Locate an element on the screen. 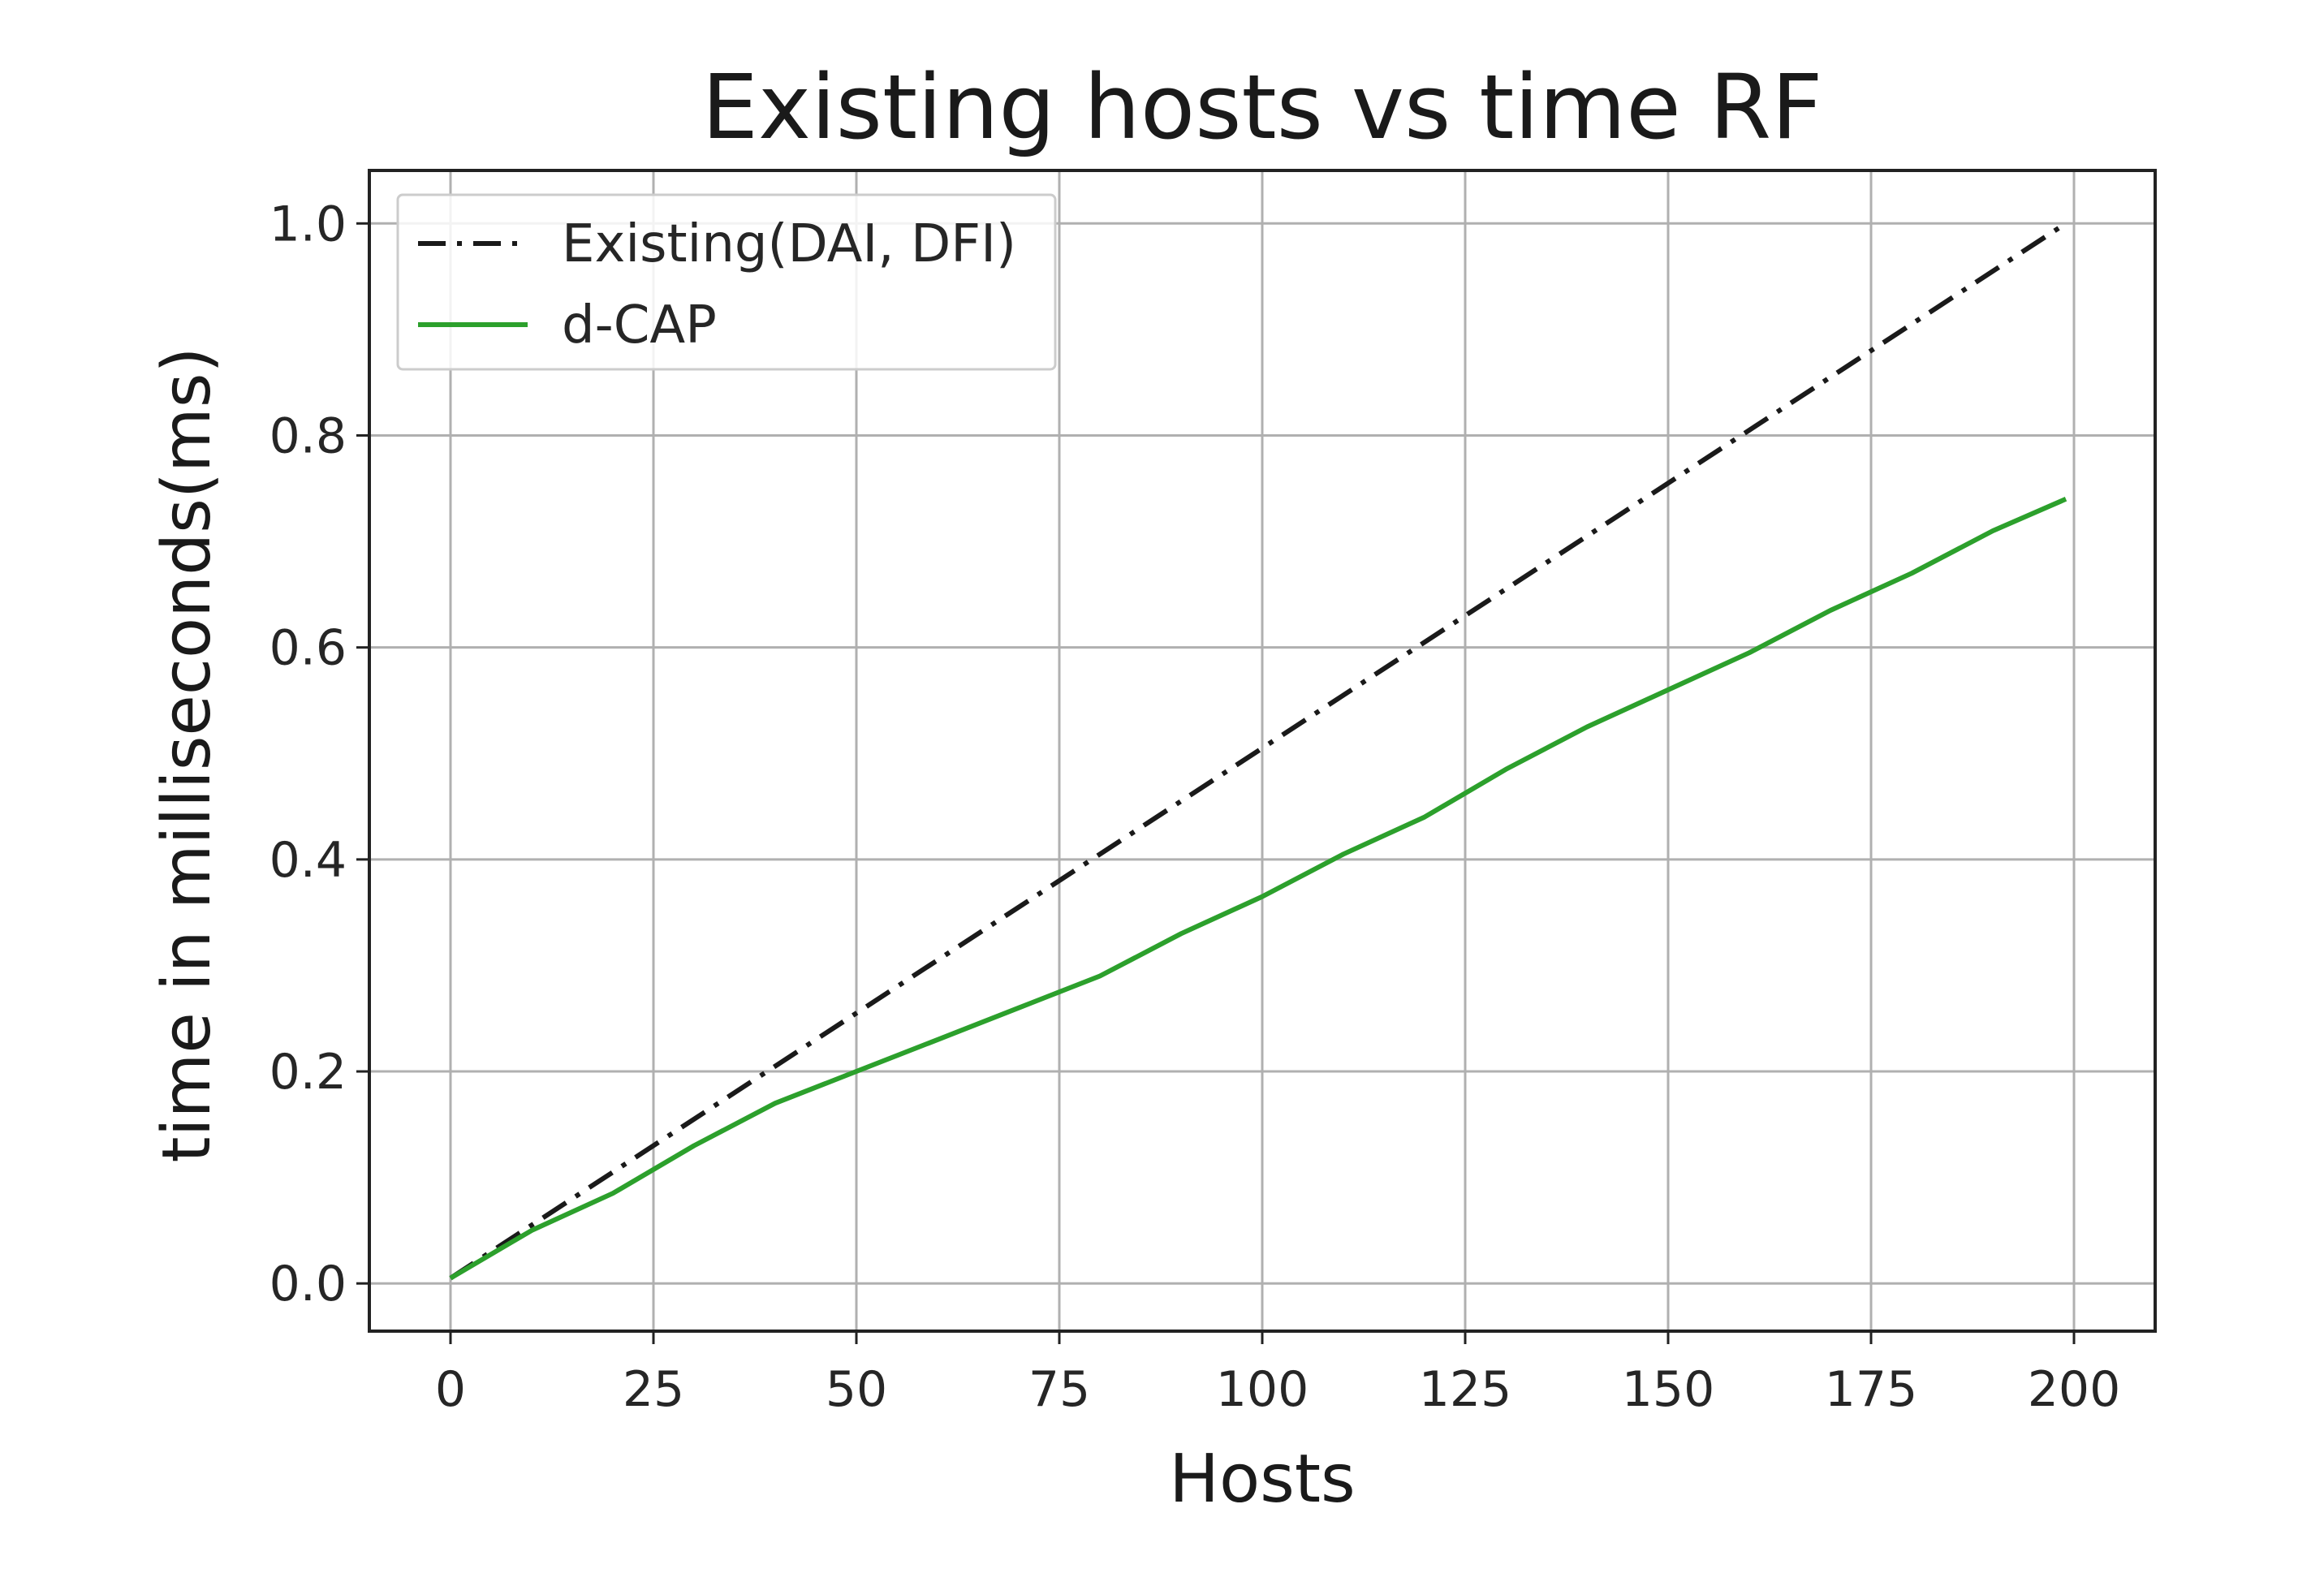  x-tick-label: 75 is located at coordinates (1059, 1389).